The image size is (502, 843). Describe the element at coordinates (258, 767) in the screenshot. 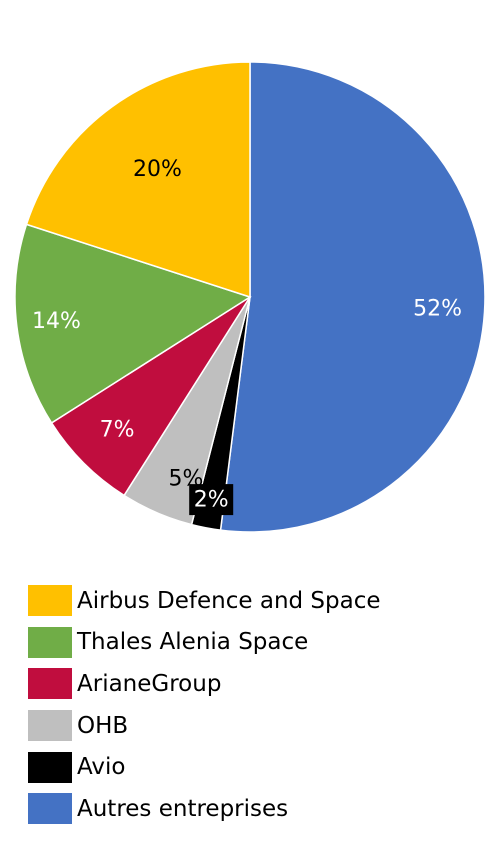

I see `legend-item-avio: Avio` at that location.